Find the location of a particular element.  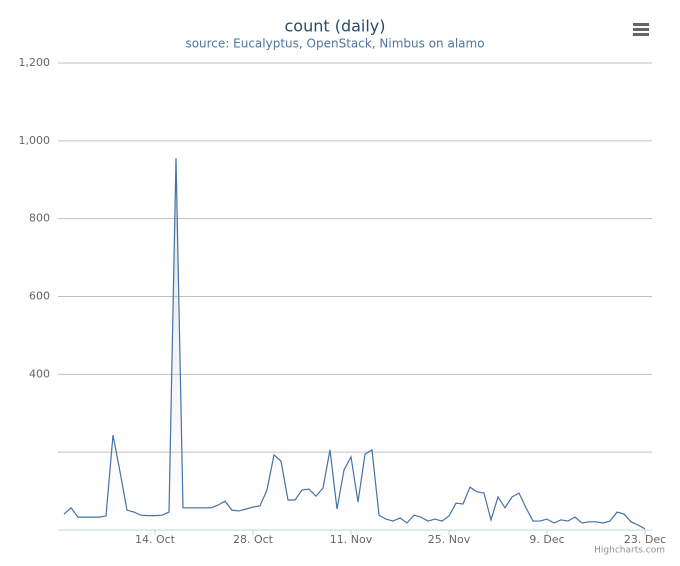

x-tick-label: 28. Oct is located at coordinates (253, 539).